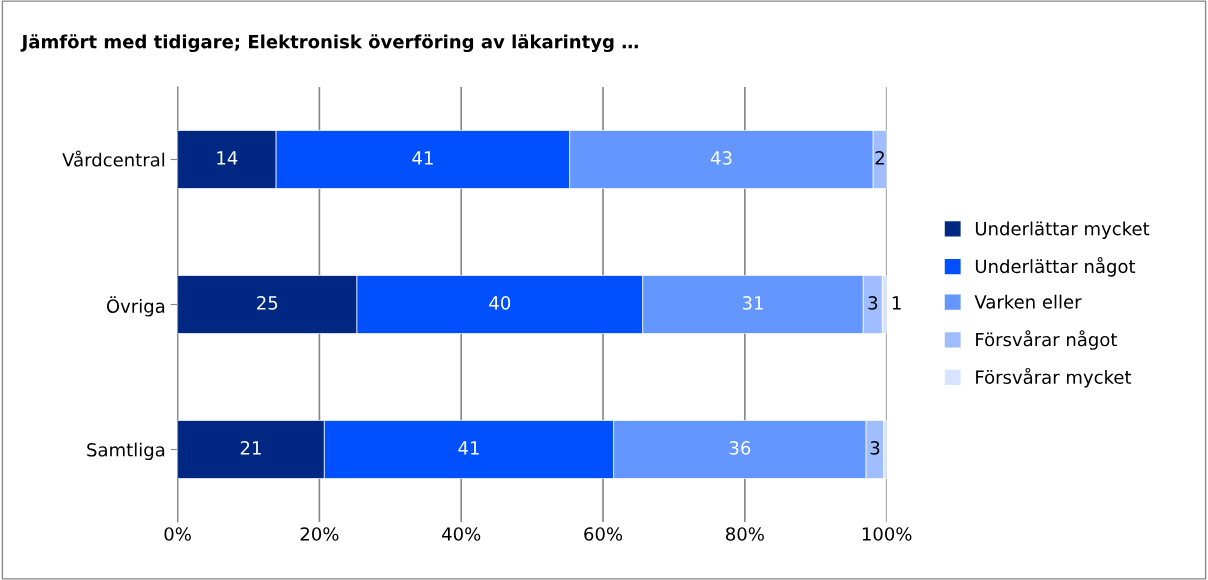 Image resolution: width=1208 pixels, height=580 pixels. I want to click on legend-label: Underlättar något, so click(1055, 267).